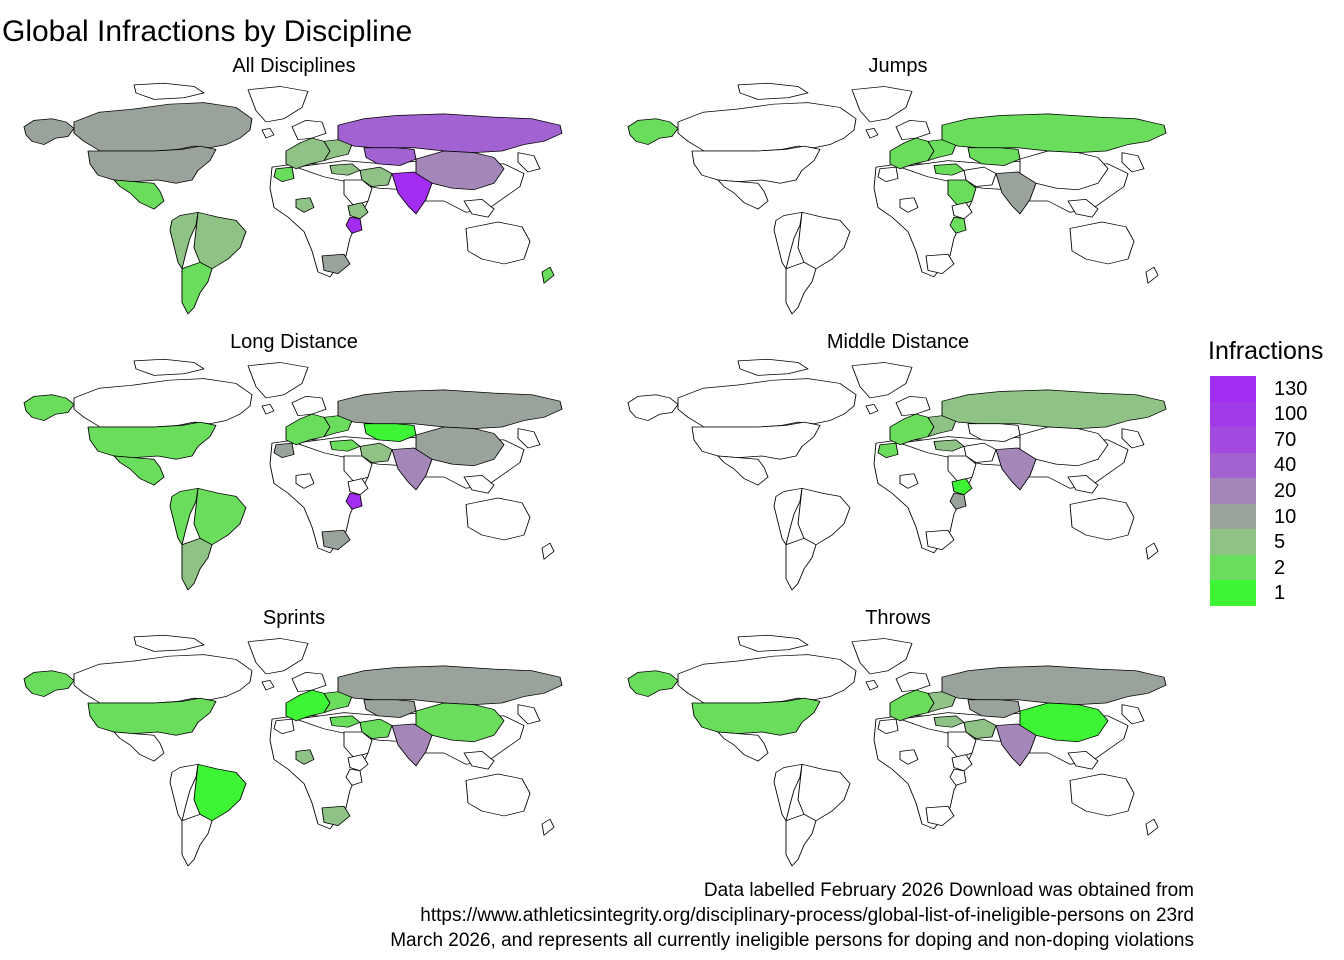 The height and width of the screenshot is (960, 1344). I want to click on map-panel-middle-distance: Middle Distance, so click(898, 464).